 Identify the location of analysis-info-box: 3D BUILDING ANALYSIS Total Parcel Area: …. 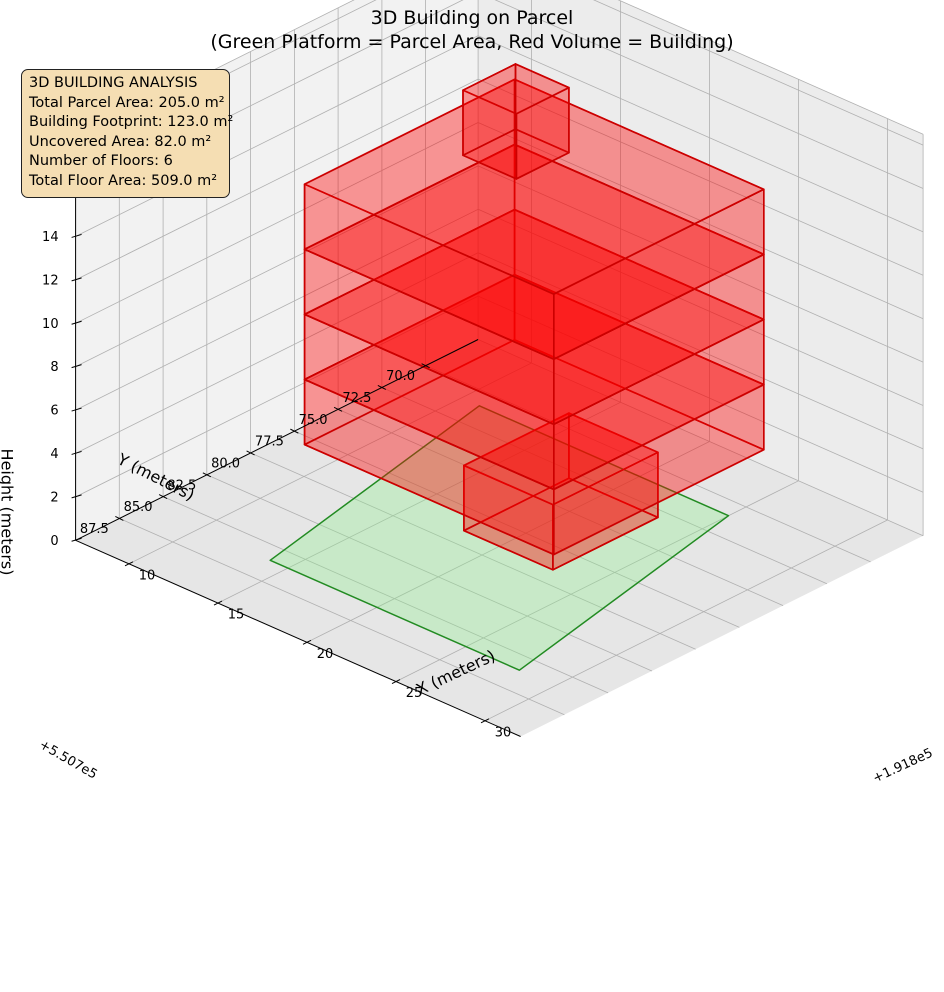
(127, 133).